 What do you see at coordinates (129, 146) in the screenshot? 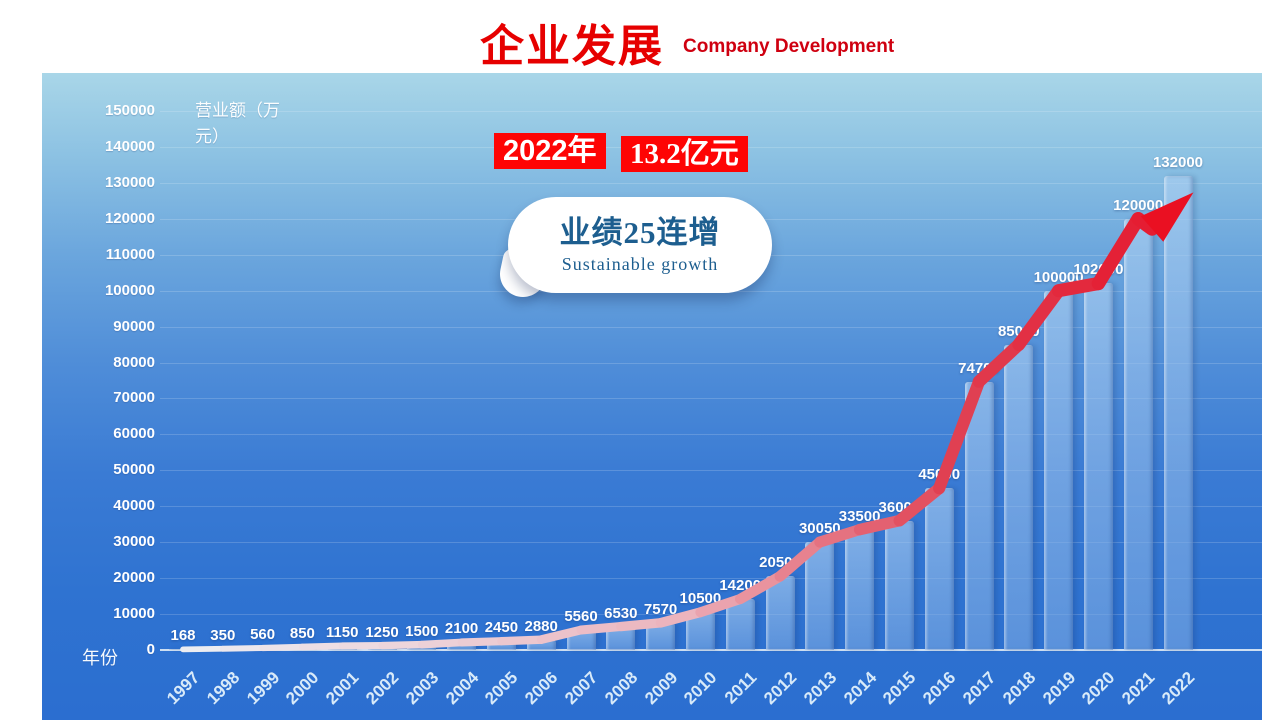
I see `y-tick-label: 140000` at bounding box center [129, 146].